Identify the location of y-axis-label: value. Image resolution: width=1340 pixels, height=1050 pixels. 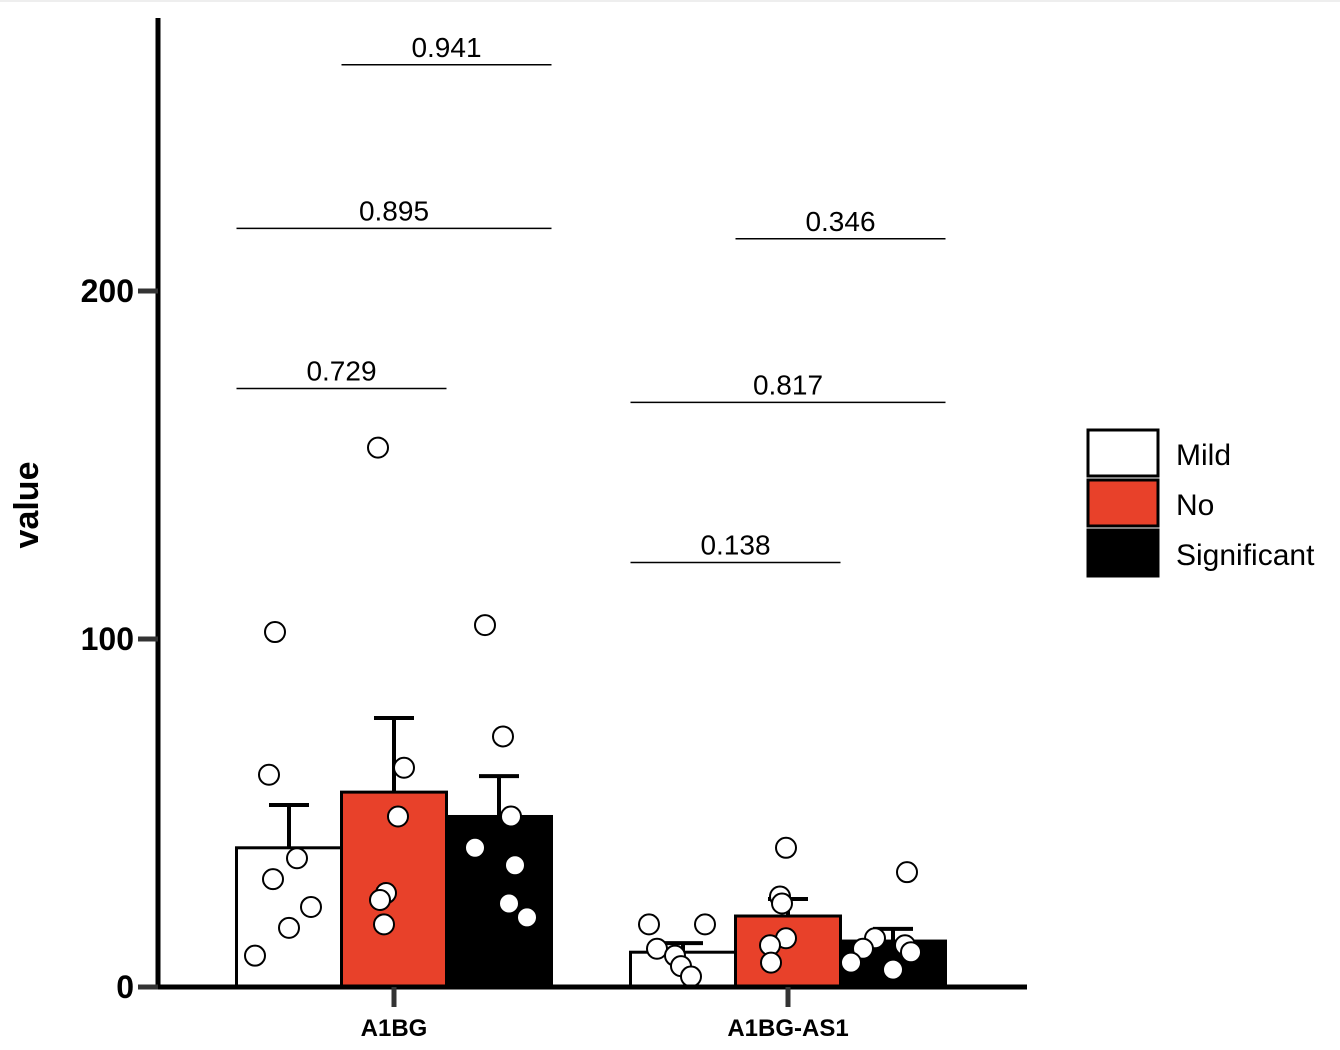
(27, 505).